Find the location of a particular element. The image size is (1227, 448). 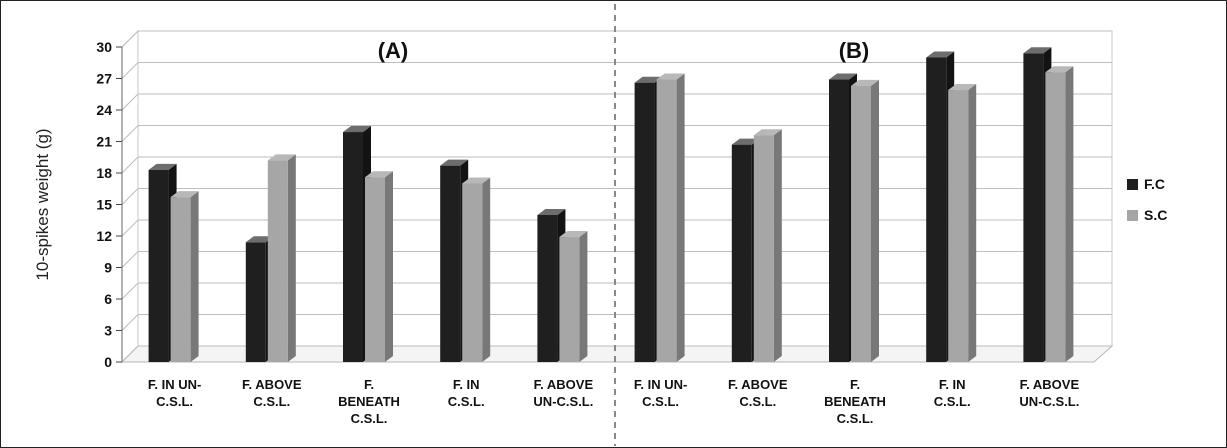

y-tick-label: 21 is located at coordinates (104, 142).